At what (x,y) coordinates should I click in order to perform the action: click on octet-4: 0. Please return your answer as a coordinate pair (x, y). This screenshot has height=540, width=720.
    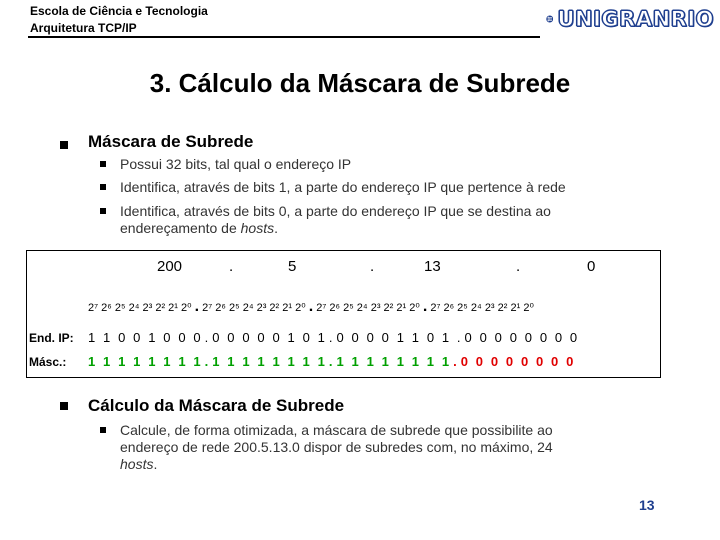
    Looking at the image, I should click on (591, 266).